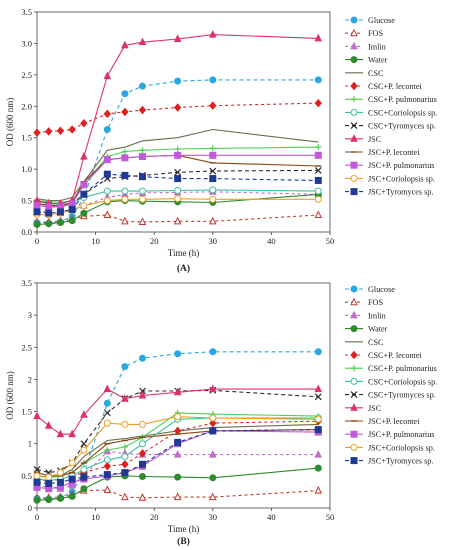 This screenshot has height=550, width=464. I want to click on y-tick-label: 2.0, so click(26, 106).